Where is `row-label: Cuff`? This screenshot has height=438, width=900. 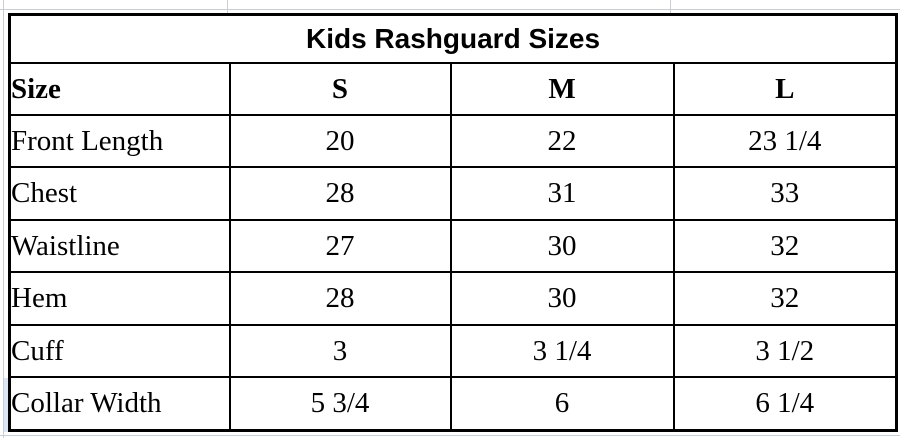 row-label: Cuff is located at coordinates (119, 351).